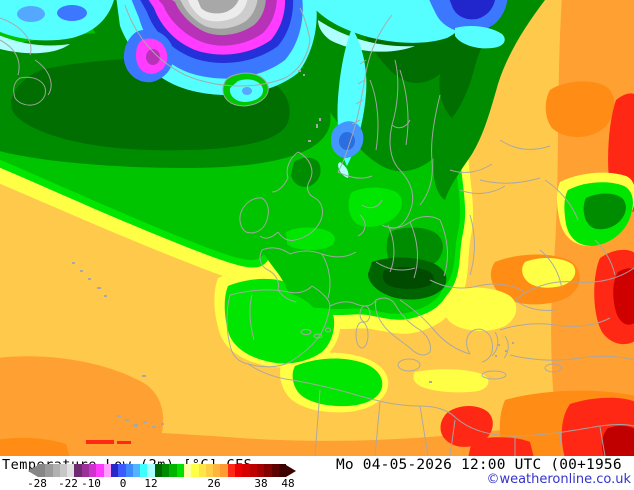 The width and height of the screenshot is (634, 490). Describe the element at coordinates (261, 483) in the screenshot. I see `scale-tick-label: 38` at that location.